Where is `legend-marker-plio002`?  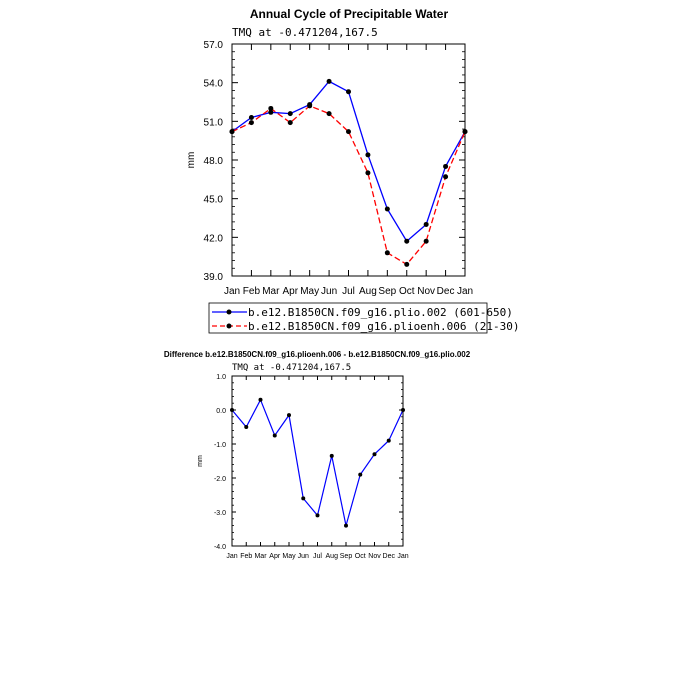 legend-marker-plio002 is located at coordinates (229, 312).